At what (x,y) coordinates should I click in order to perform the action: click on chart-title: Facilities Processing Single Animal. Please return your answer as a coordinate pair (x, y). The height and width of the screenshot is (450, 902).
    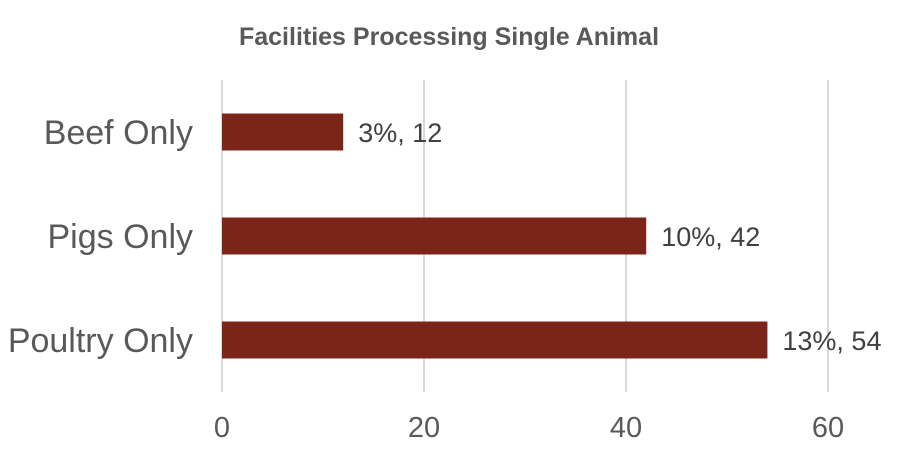
    Looking at the image, I should click on (449, 37).